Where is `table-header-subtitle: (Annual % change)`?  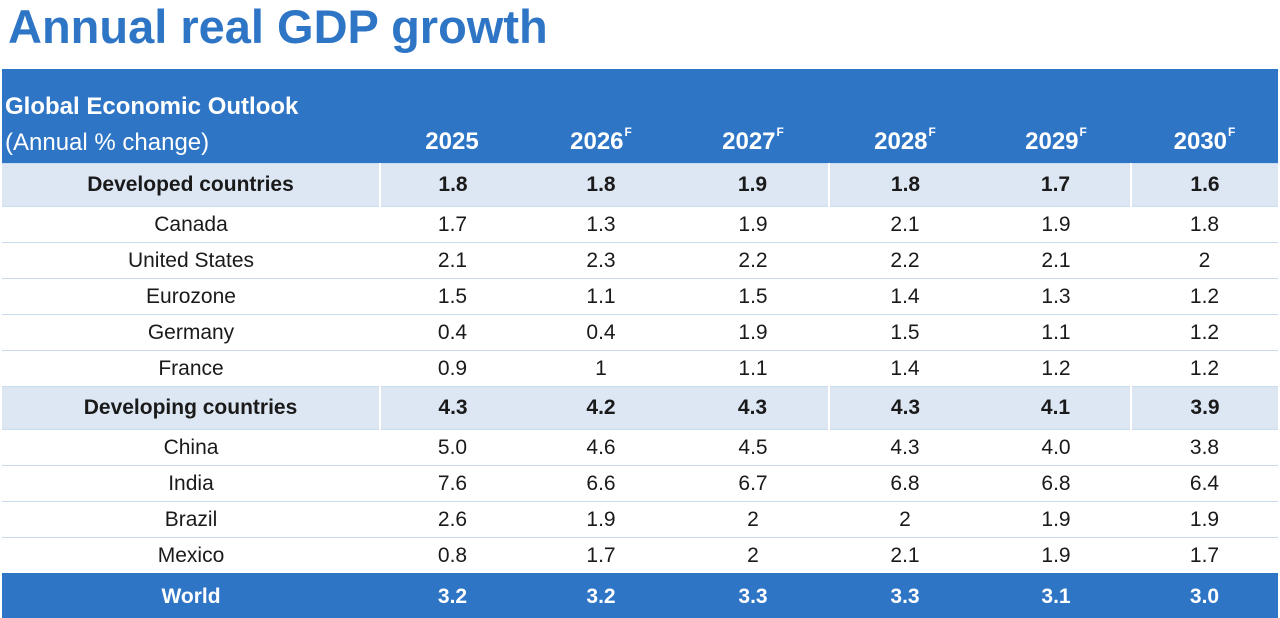 table-header-subtitle: (Annual % change) is located at coordinates (192, 143).